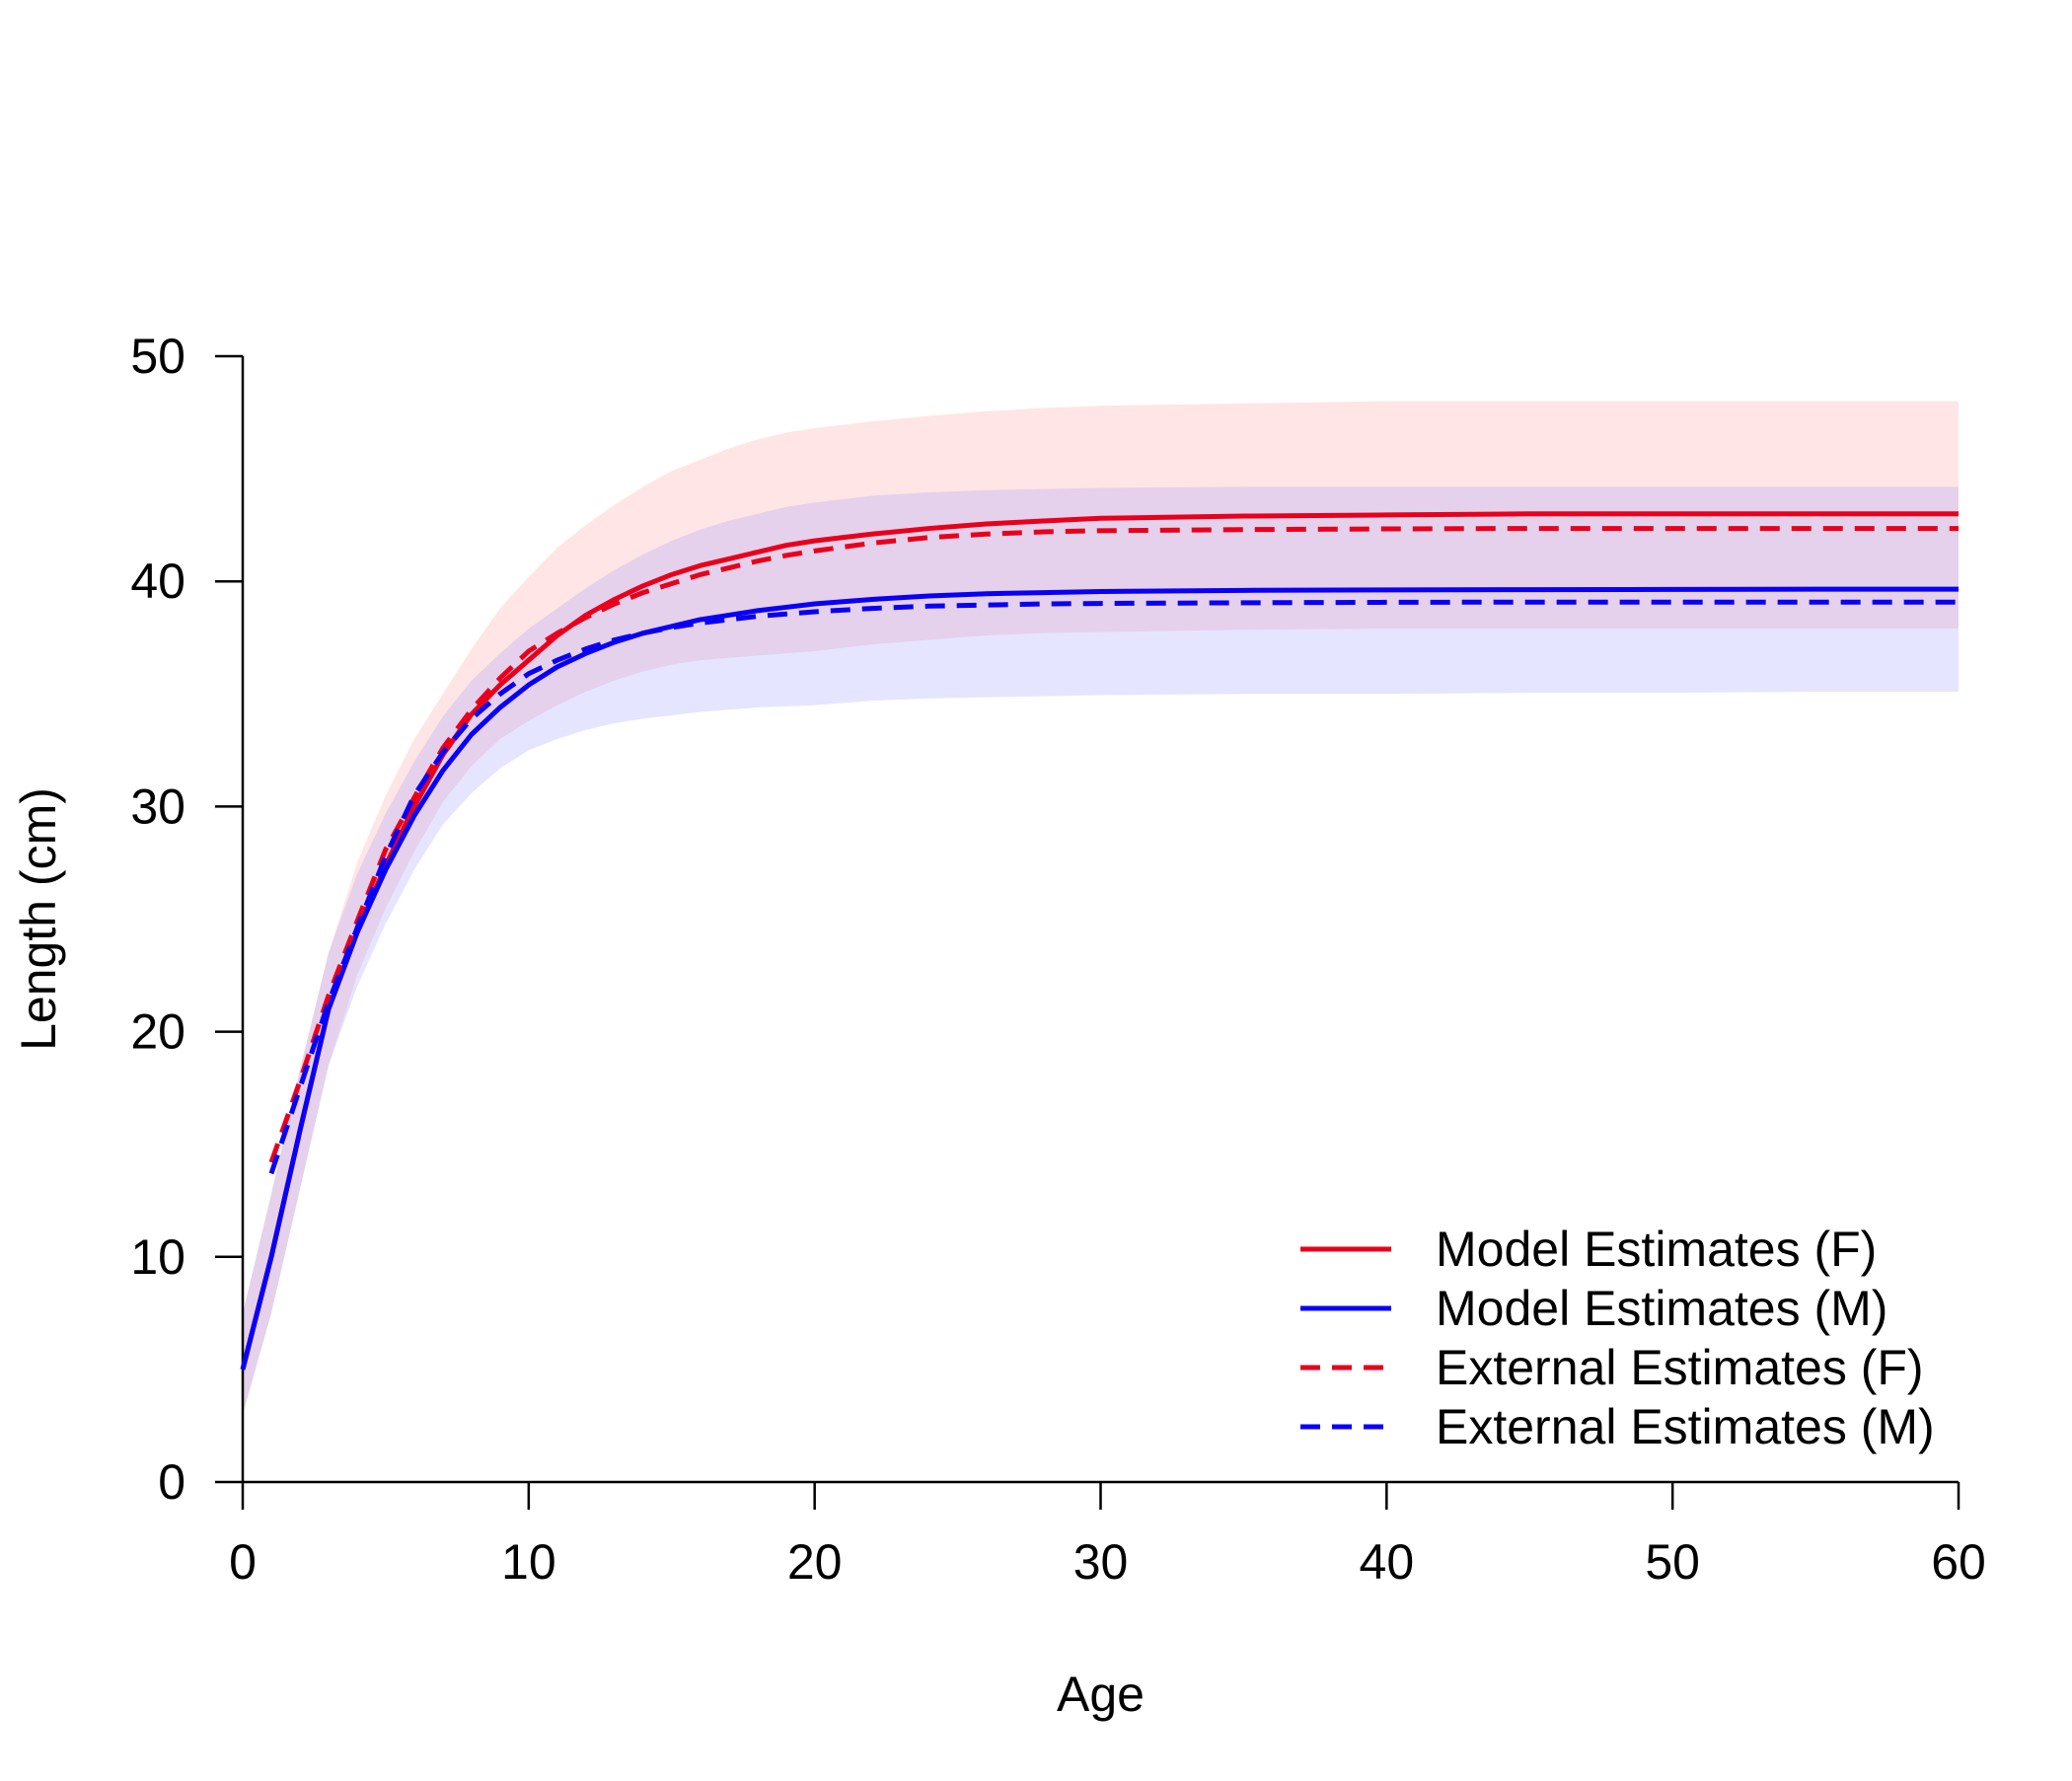  Describe the element at coordinates (1680, 1368) in the screenshot. I see `legend-label-2: External Estimates (F)` at that location.